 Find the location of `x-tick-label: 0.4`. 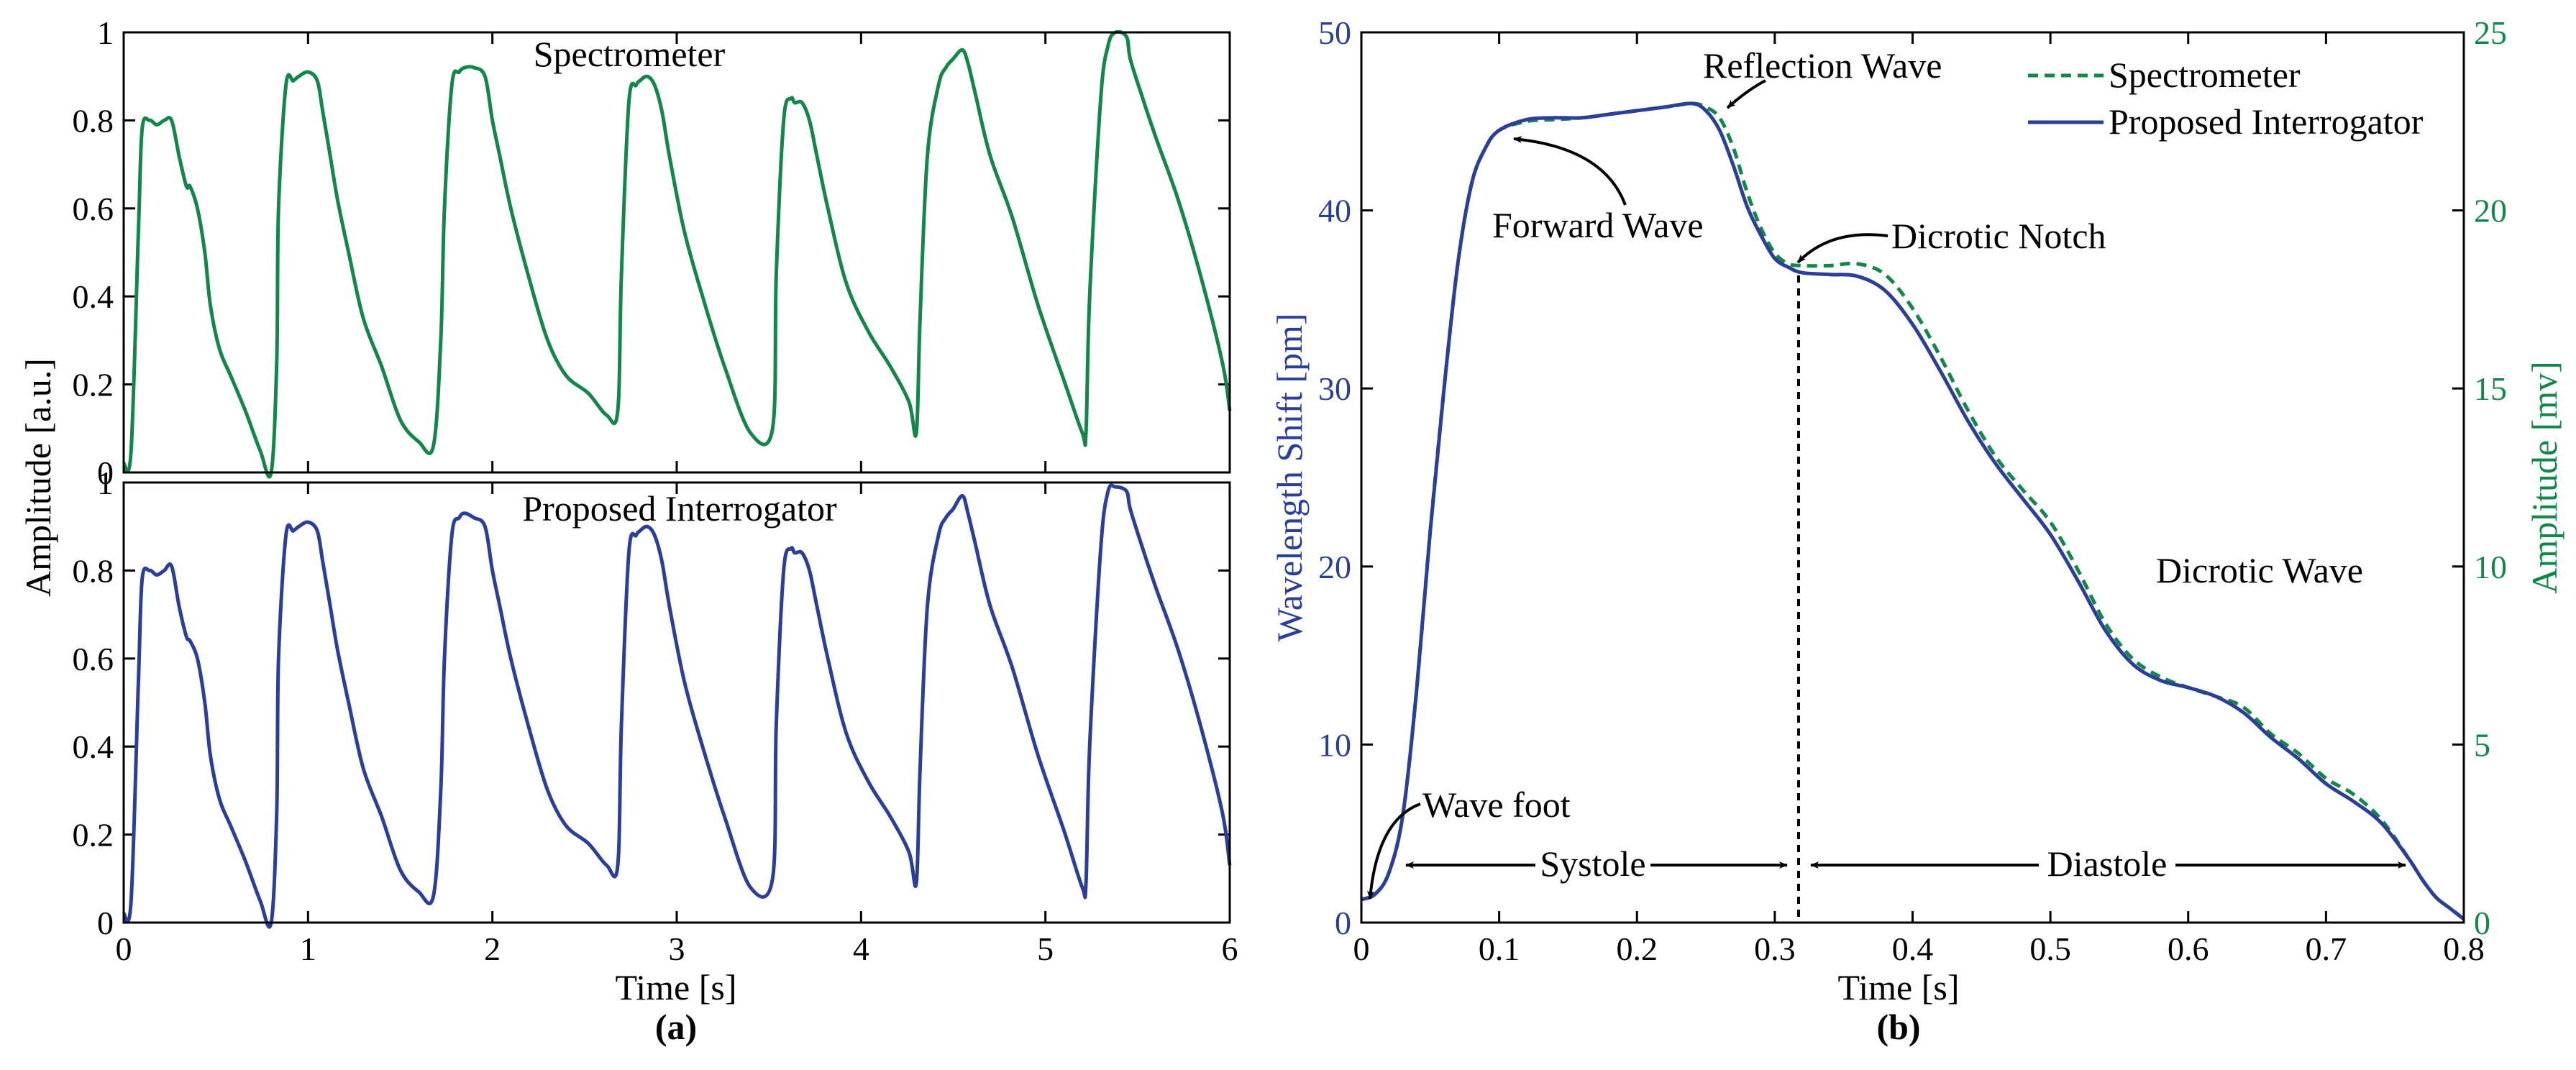

x-tick-label: 0.4 is located at coordinates (1913, 949).